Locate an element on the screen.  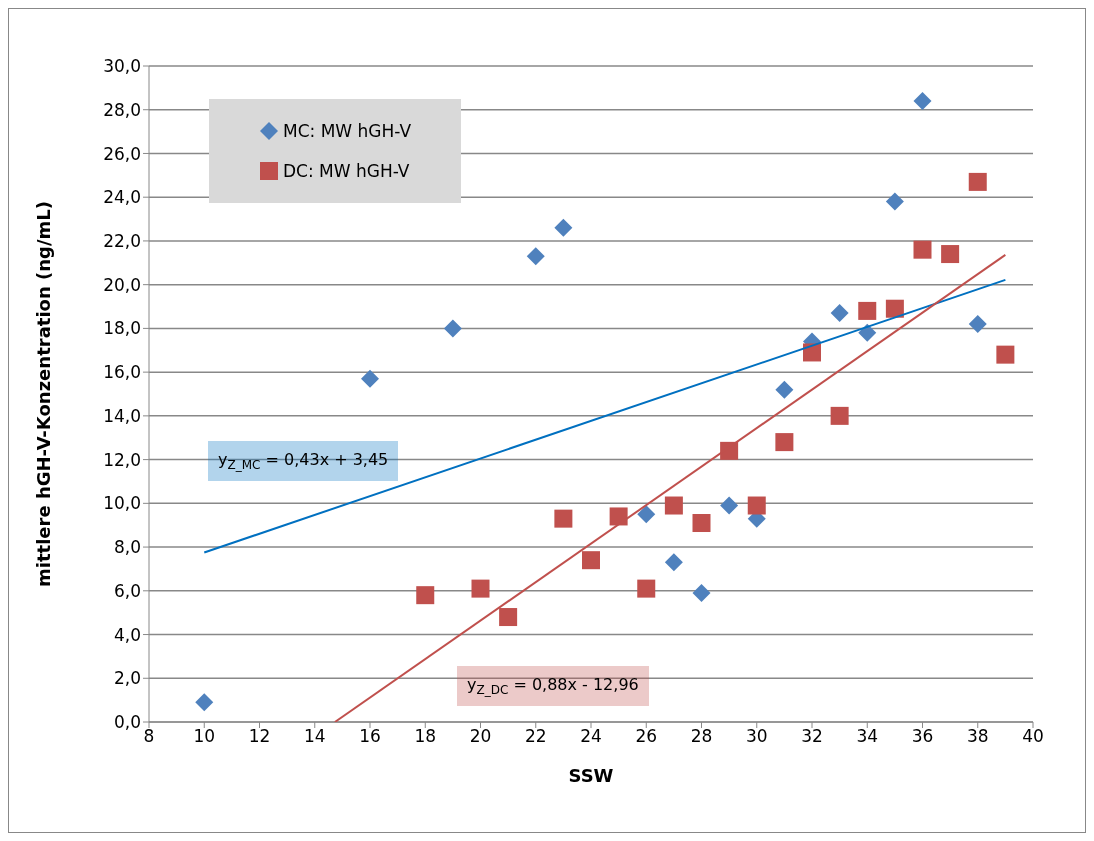
x-axis-title: SSW is located at coordinates (591, 775).